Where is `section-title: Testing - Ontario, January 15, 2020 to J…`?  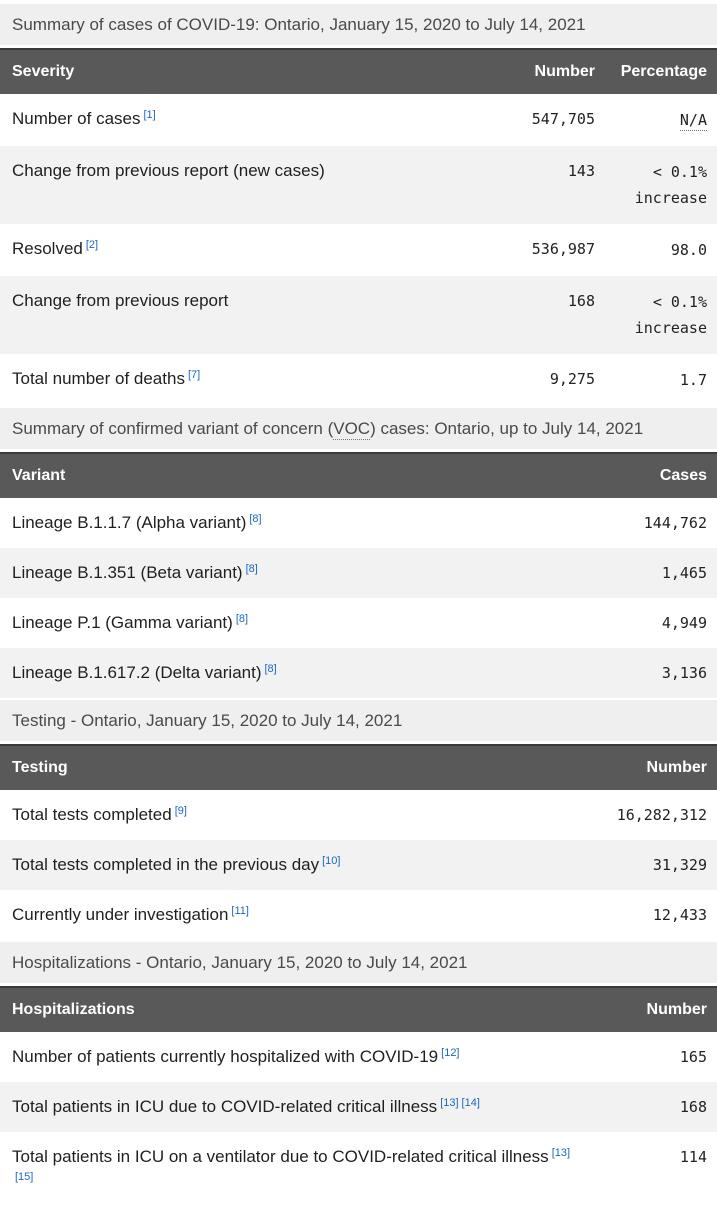 section-title: Testing - Ontario, January 15, 2020 to J… is located at coordinates (358, 720).